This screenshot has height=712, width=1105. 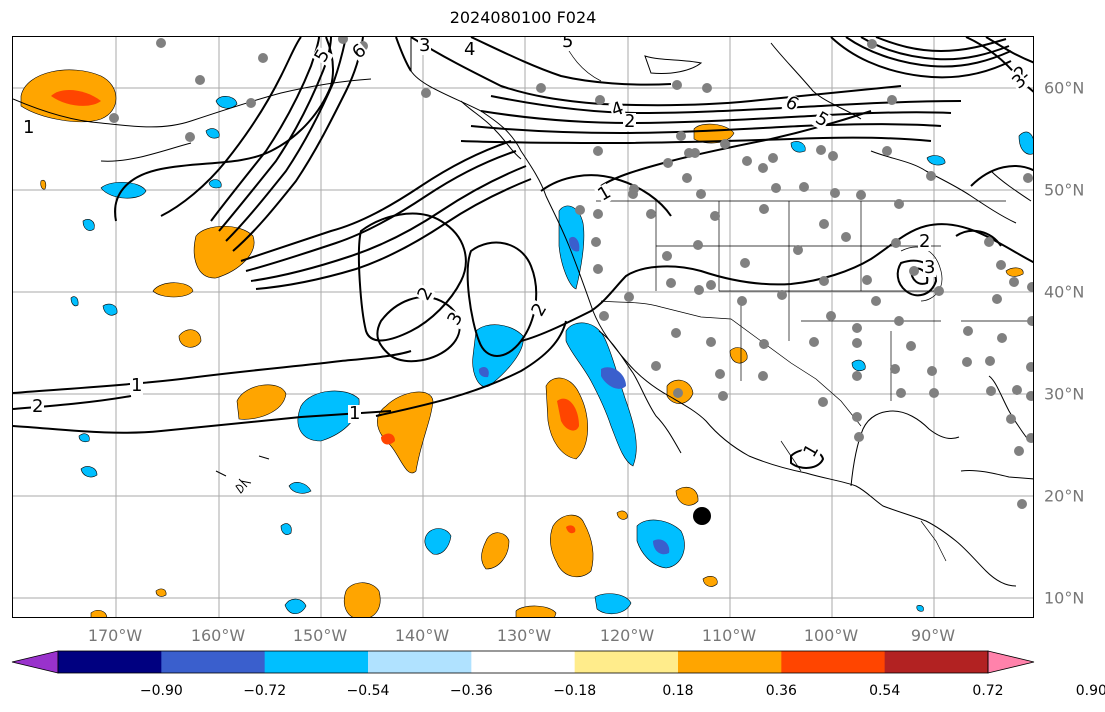 I want to click on colorbar-extend-low, so click(x=35, y=662).